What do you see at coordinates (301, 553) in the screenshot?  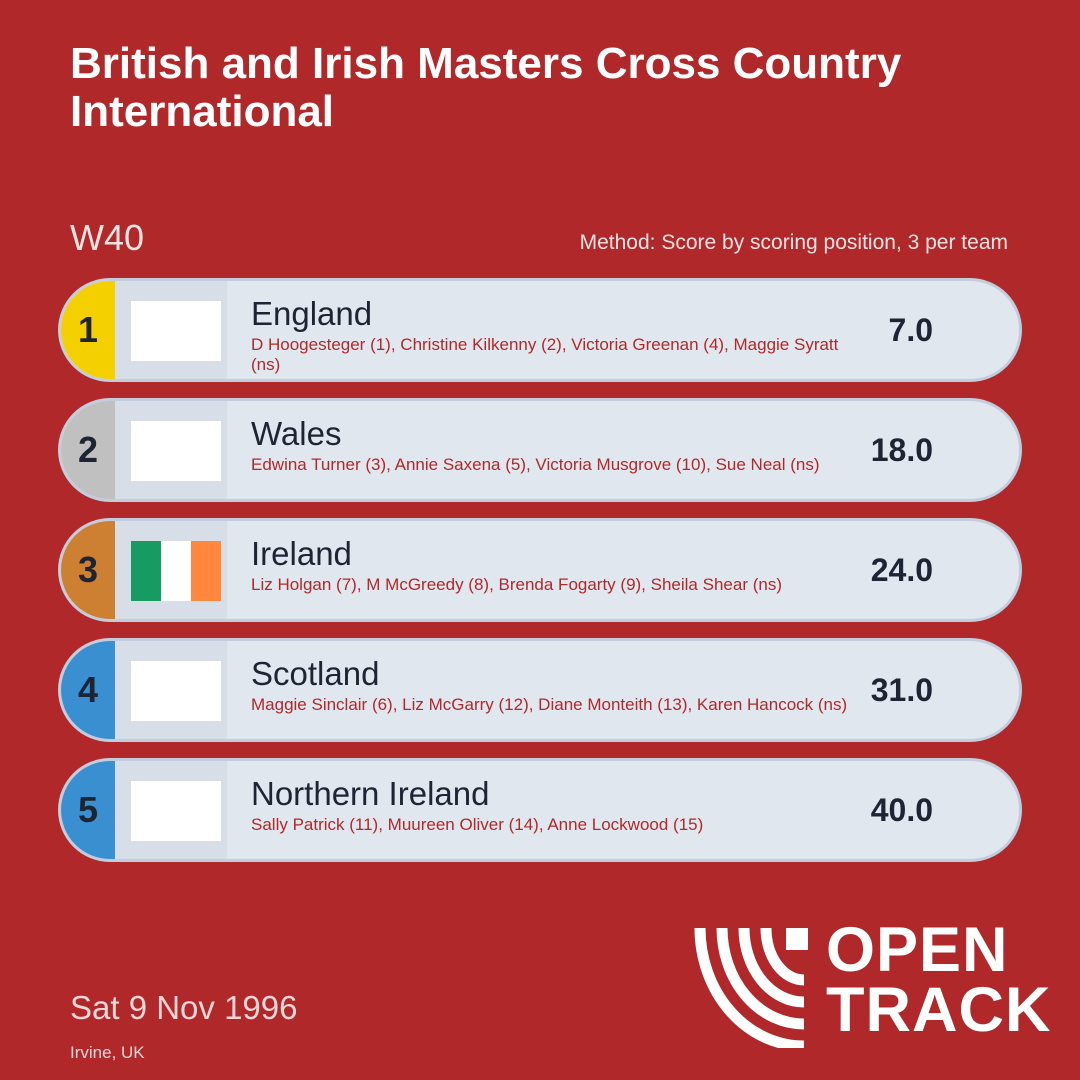 I see `team-name: Ireland` at bounding box center [301, 553].